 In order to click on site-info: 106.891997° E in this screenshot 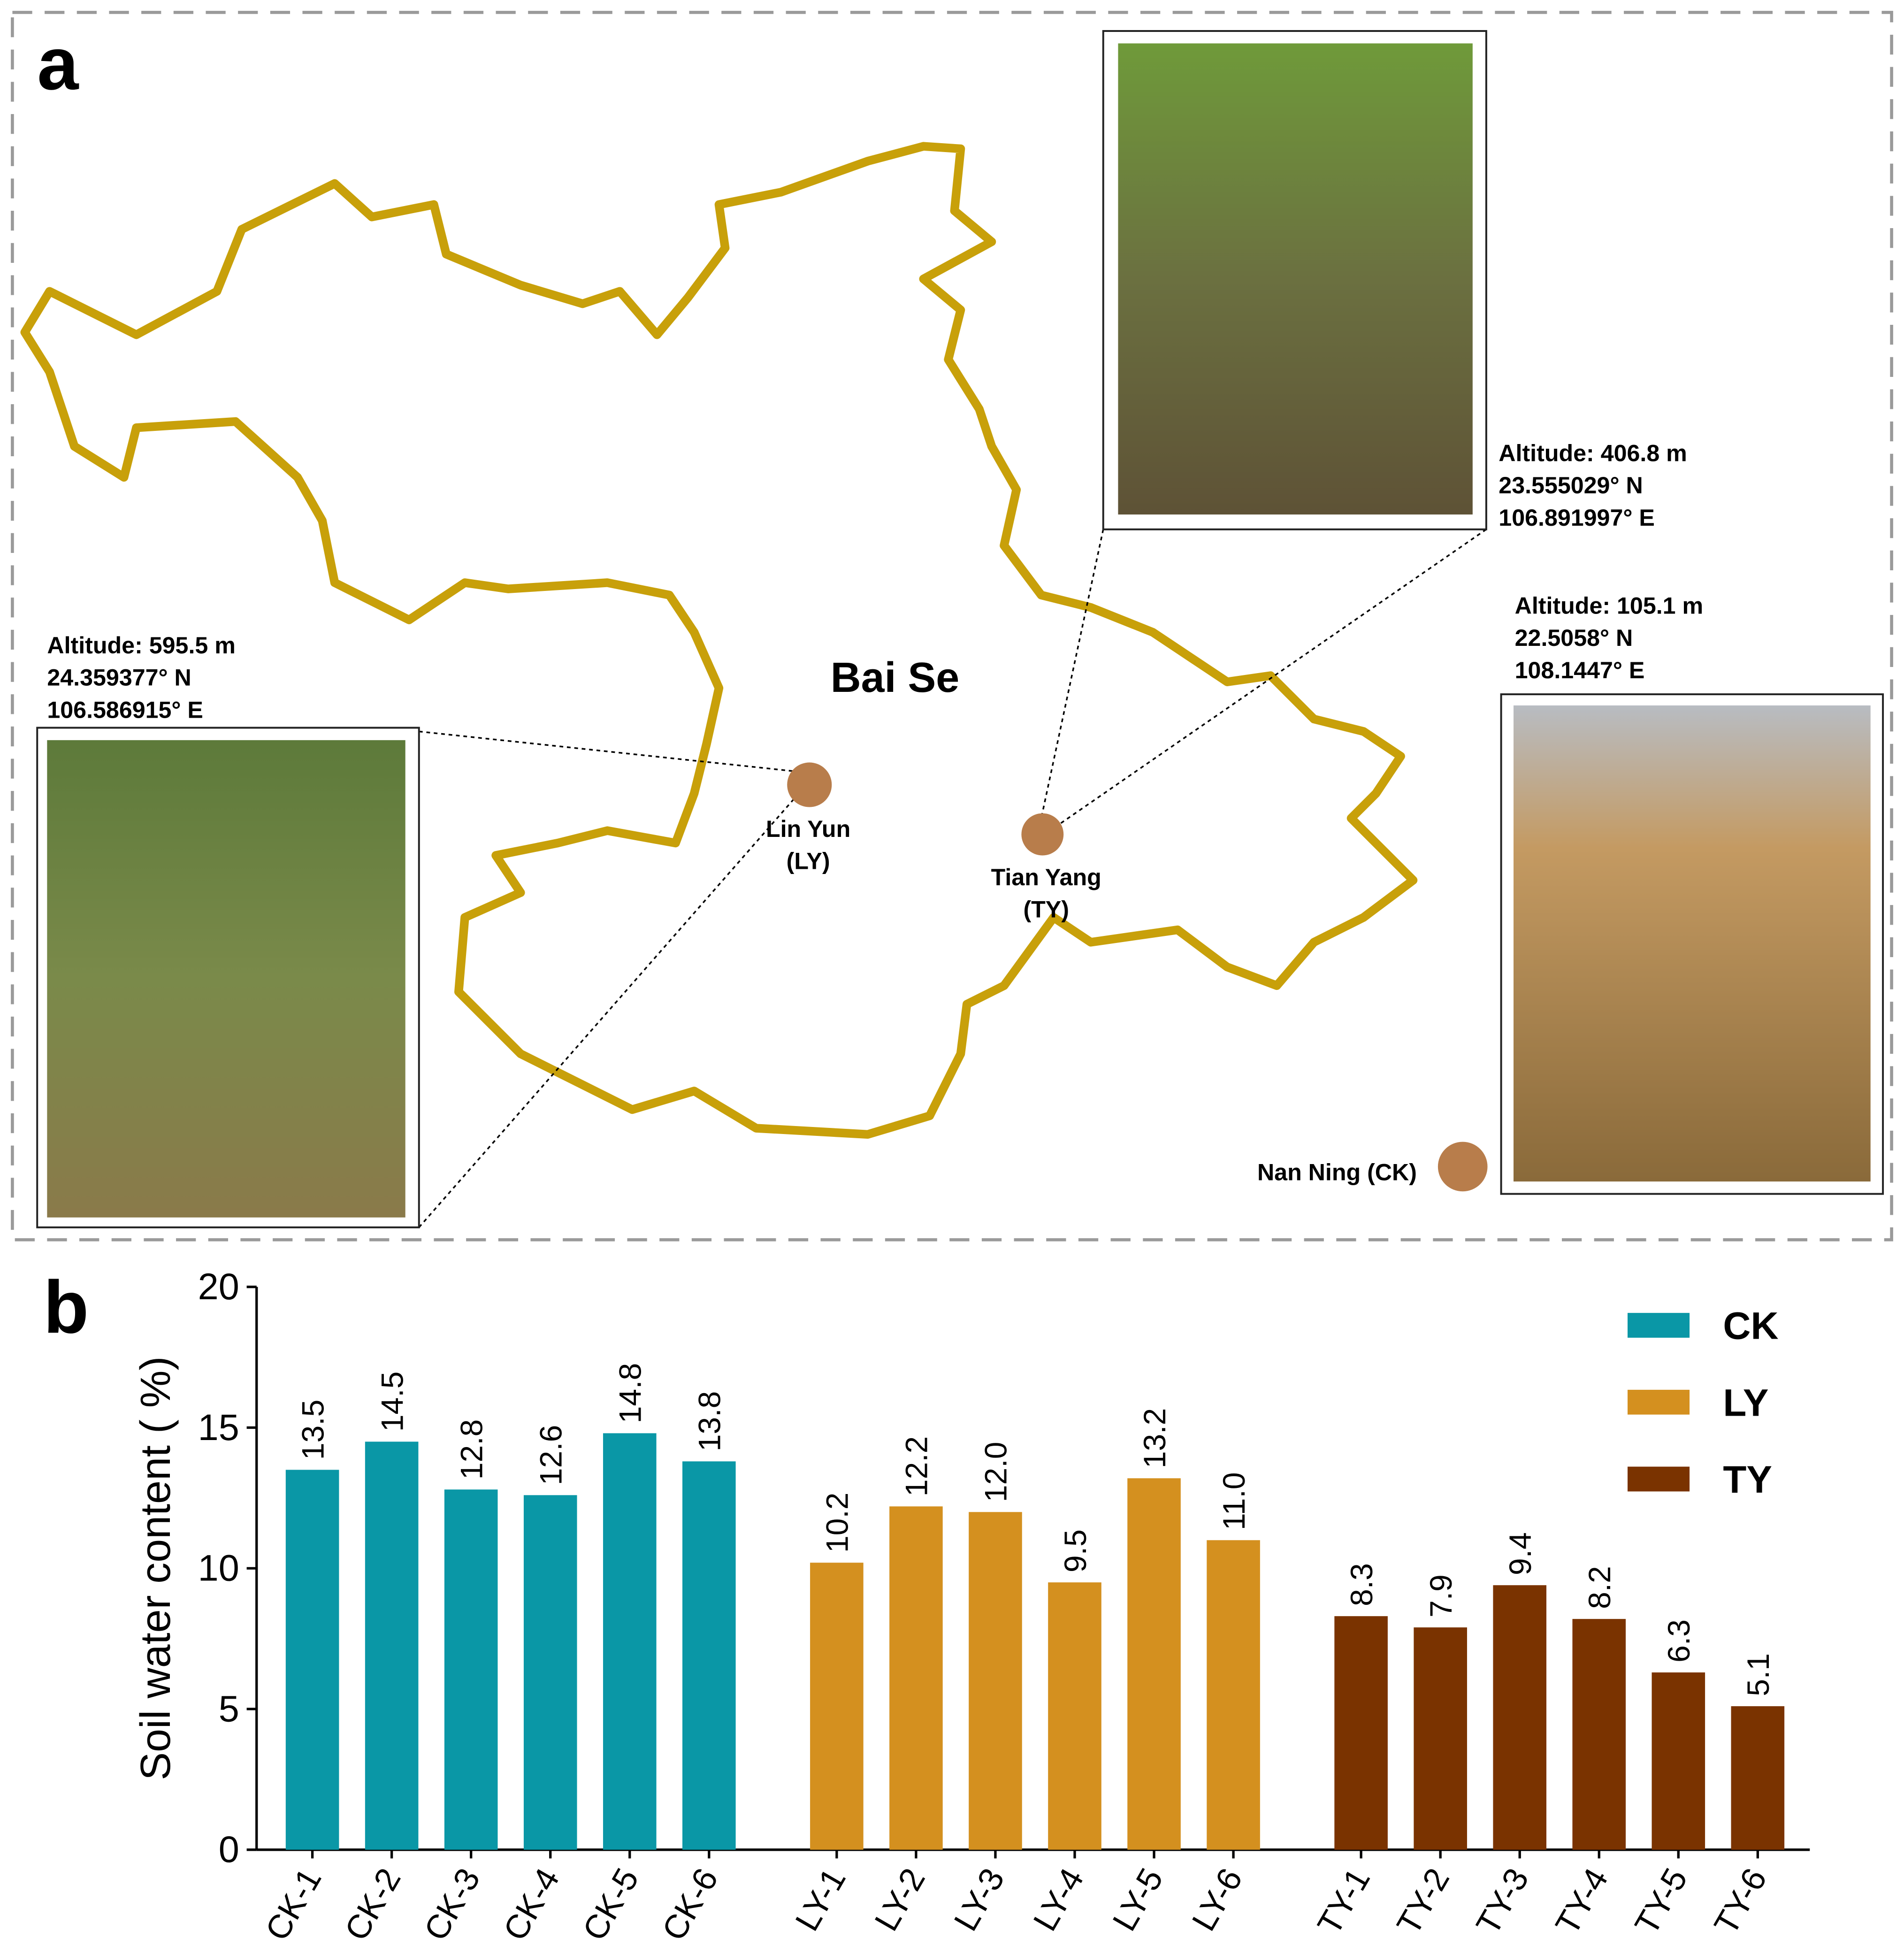, I will do `click(1577, 518)`.